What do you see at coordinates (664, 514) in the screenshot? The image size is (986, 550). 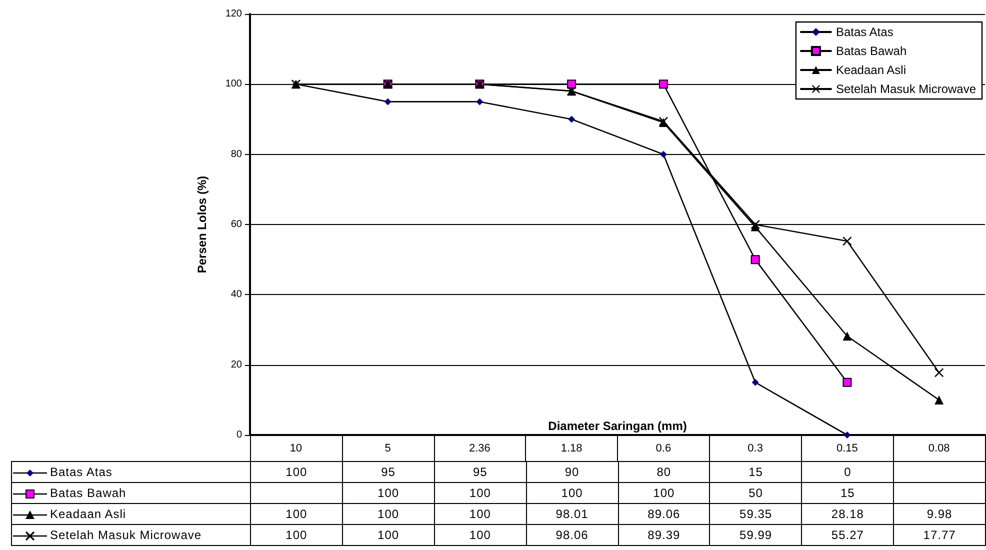 I see `data-label: 89.06` at bounding box center [664, 514].